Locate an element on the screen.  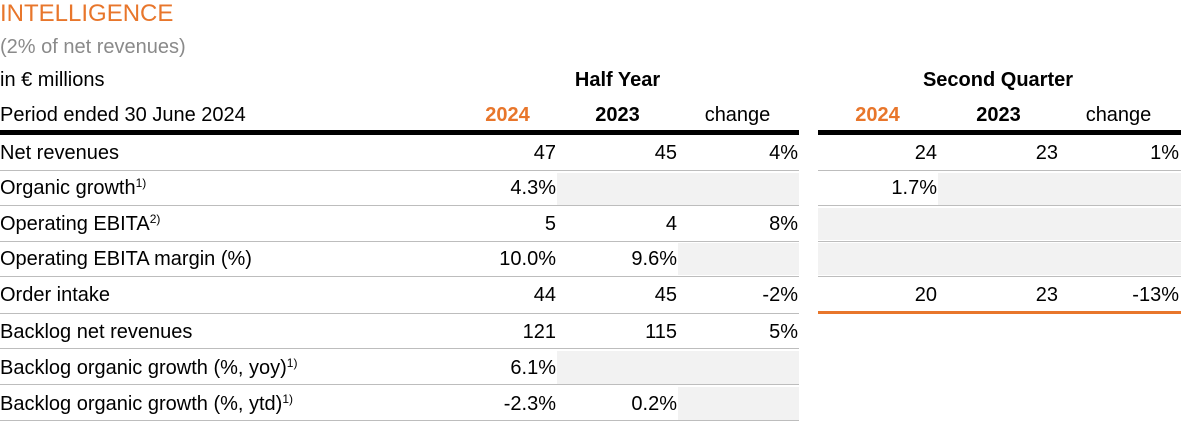
hy-2023-cell: 0.2% is located at coordinates (654, 404).